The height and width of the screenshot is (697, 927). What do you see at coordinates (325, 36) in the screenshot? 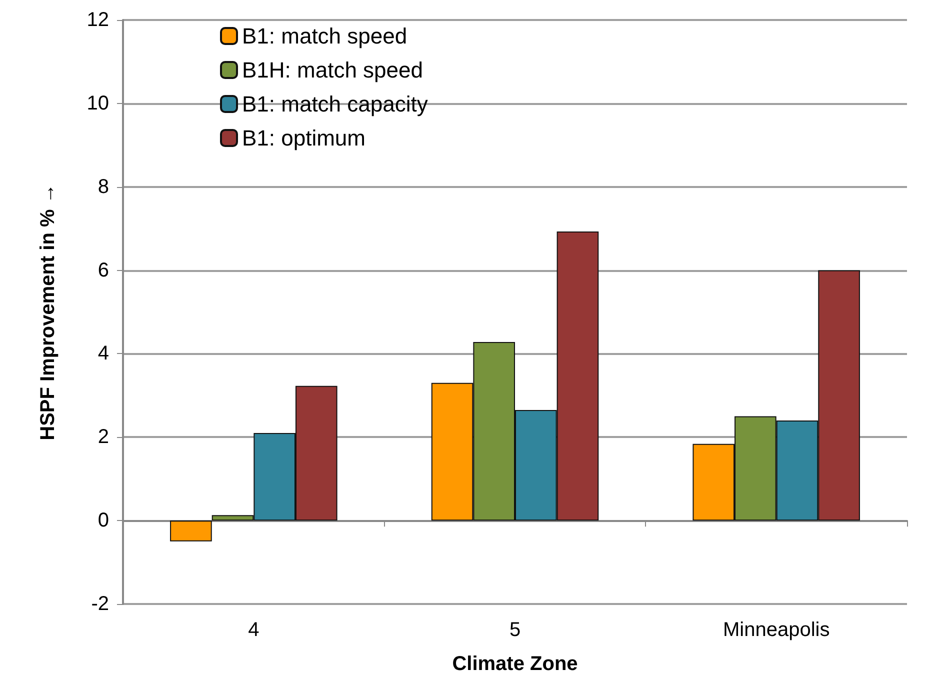
I see `legend-label: B1: match speed` at bounding box center [325, 36].